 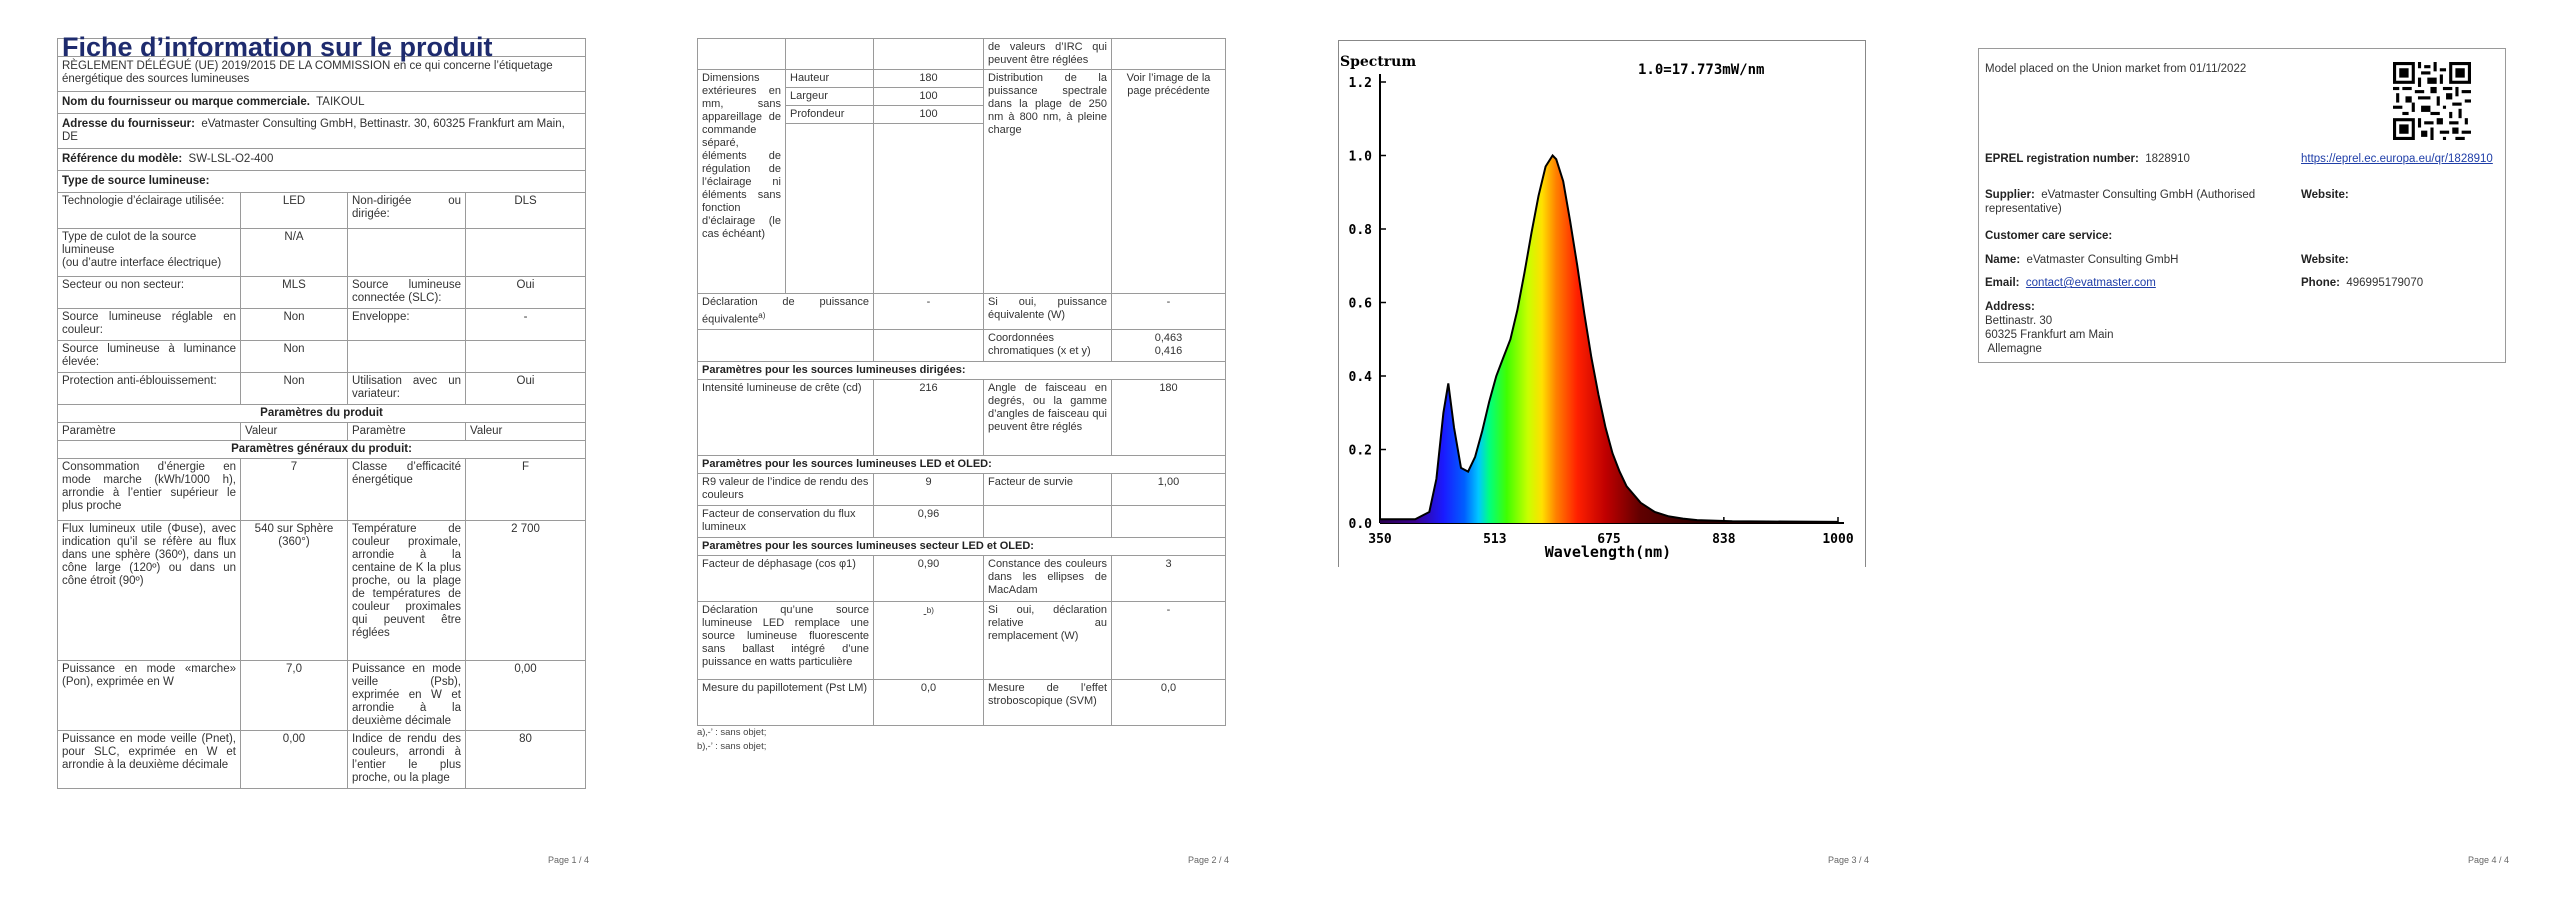 What do you see at coordinates (928, 417) in the screenshot?
I see `peak-value: 216` at bounding box center [928, 417].